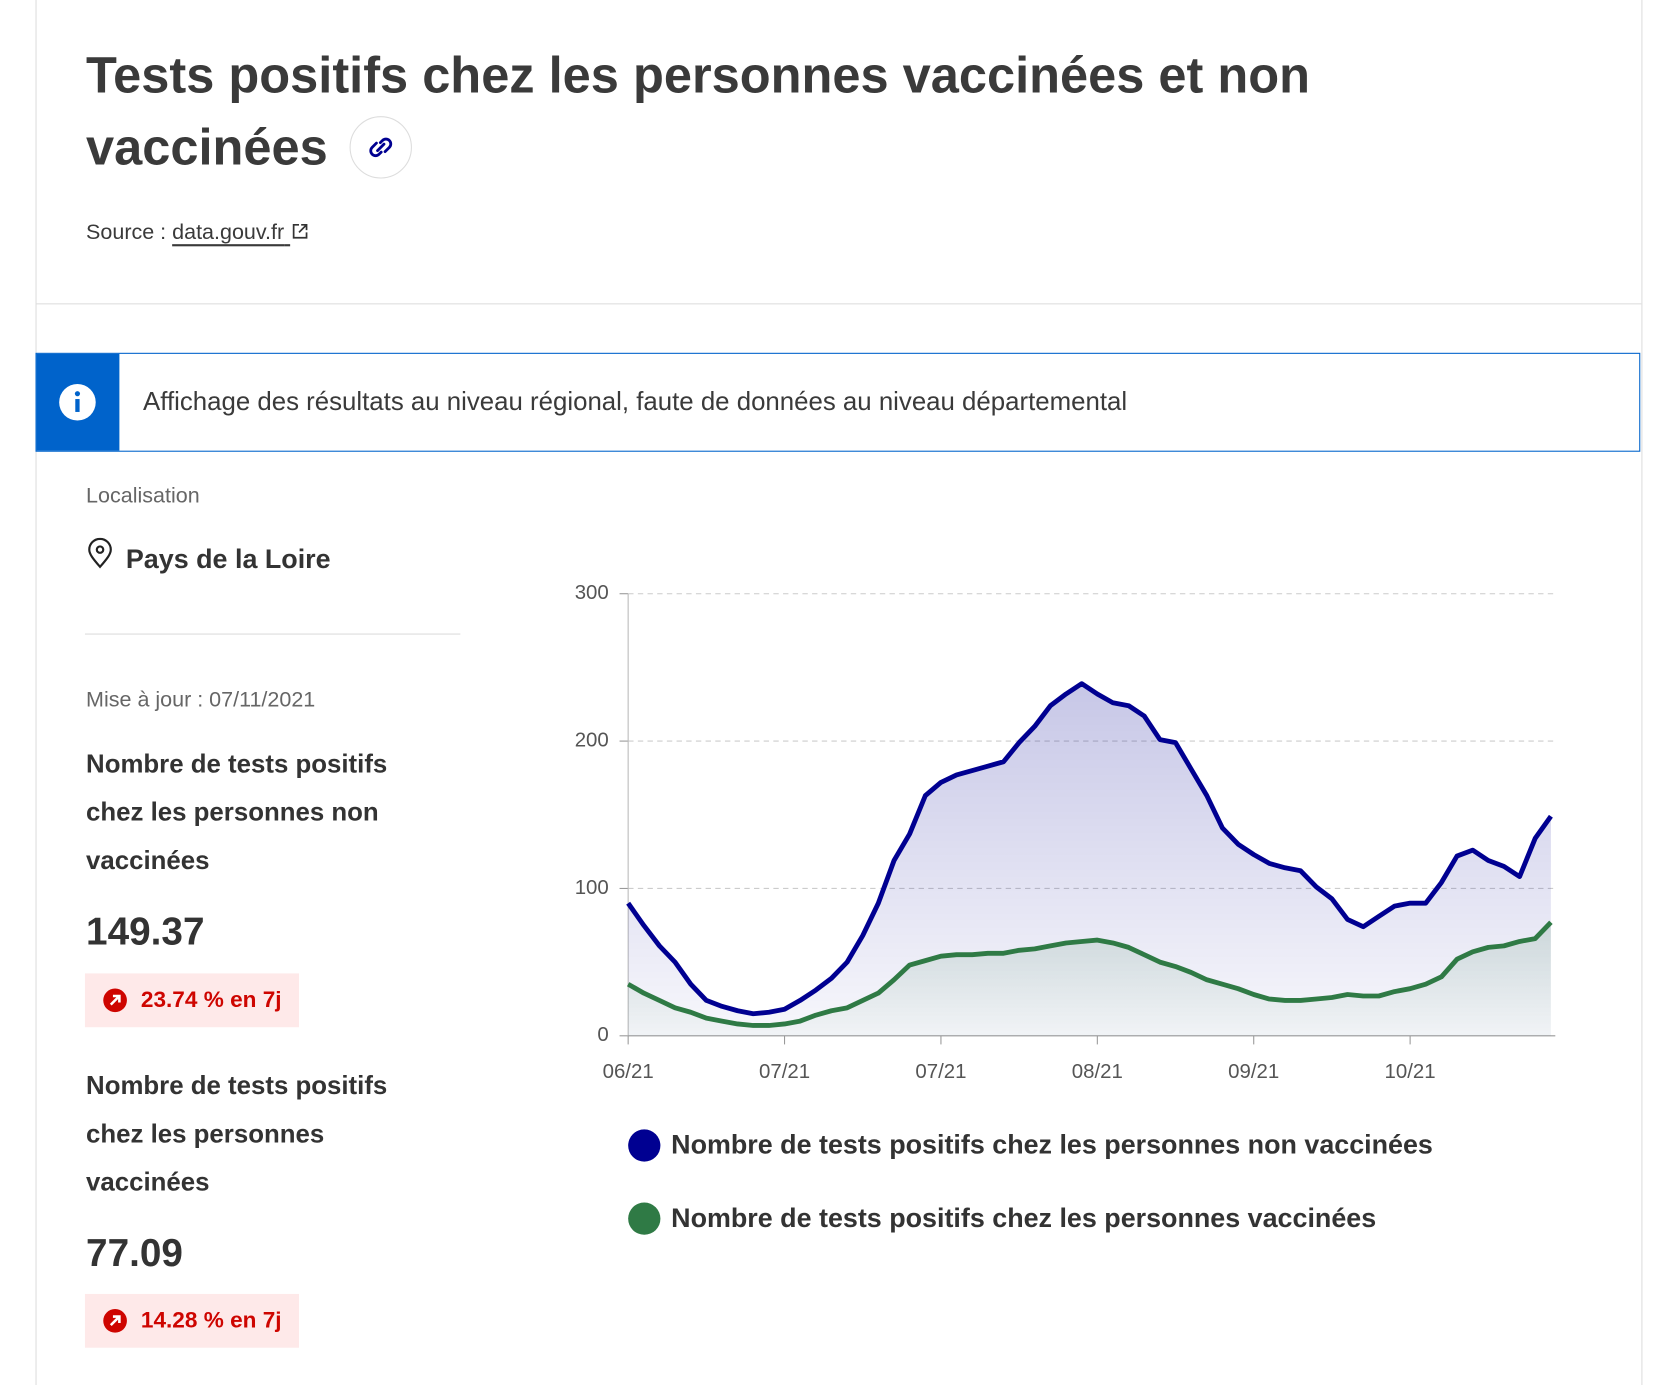 The width and height of the screenshot is (1678, 1385). What do you see at coordinates (228, 232) in the screenshot?
I see `source-link-text: data.gouv.fr` at bounding box center [228, 232].